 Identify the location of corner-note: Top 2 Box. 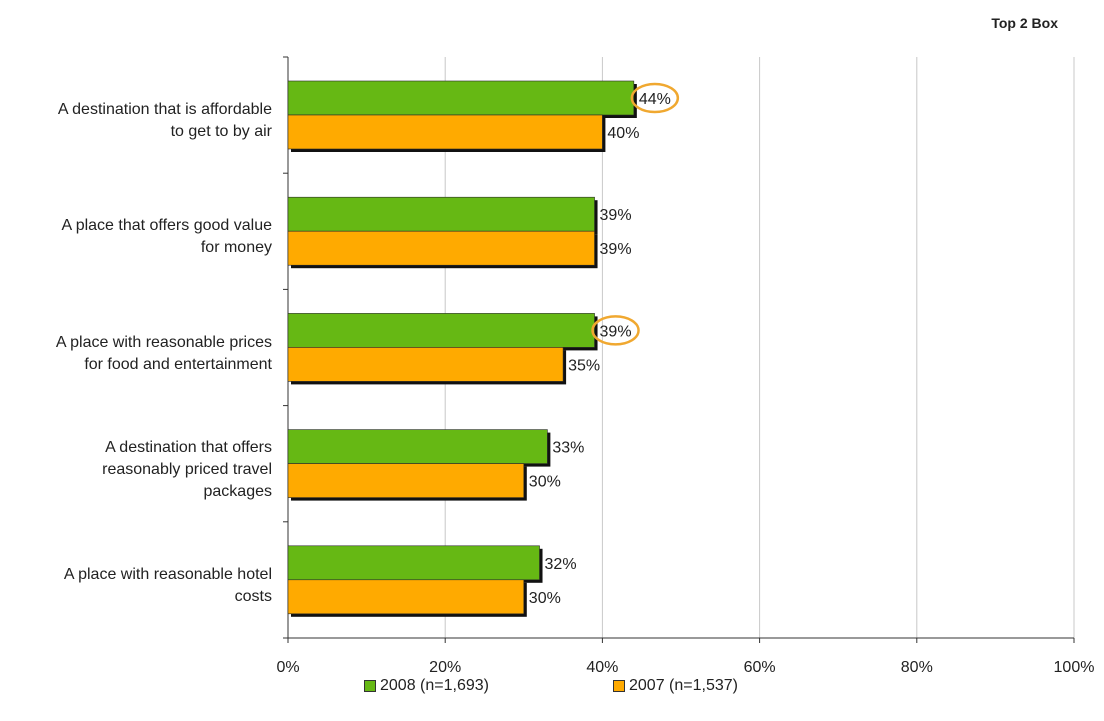
(1024, 23).